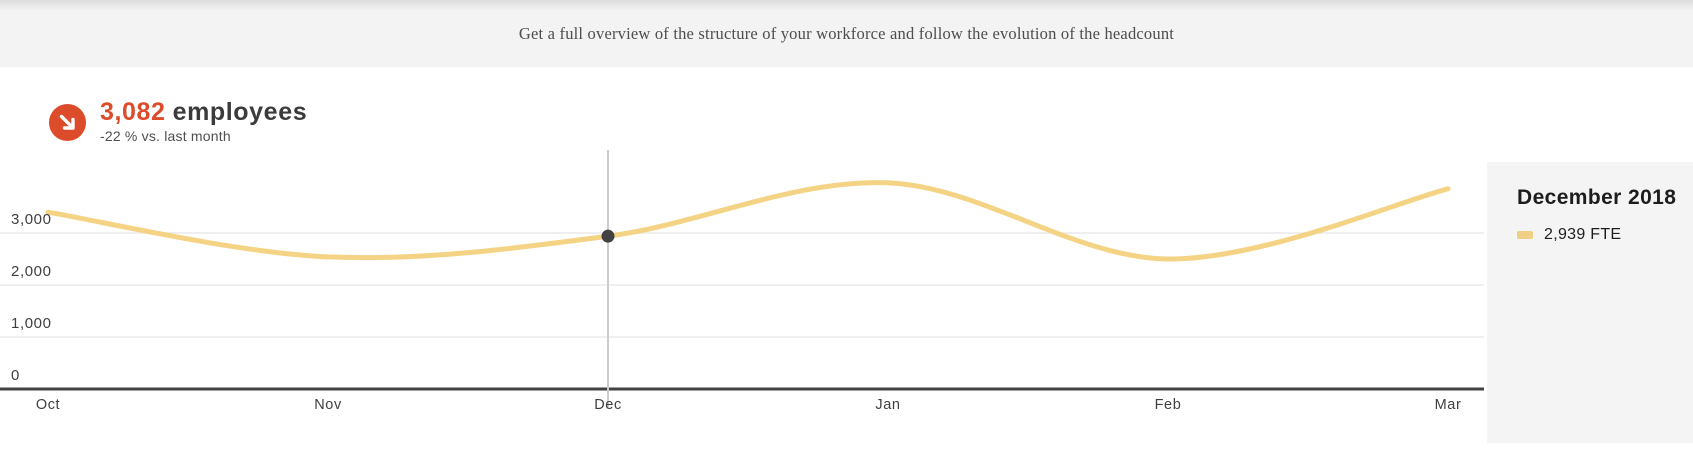  I want to click on x-axis-label: Feb, so click(1168, 405).